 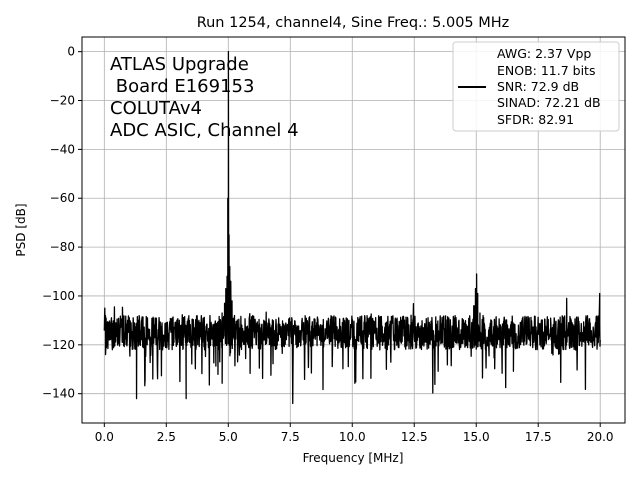 I want to click on x-ticks: 0.0 2.5 5.0 7.5 10.0 12.5 15.0 17.5 20.0, so click(x=354, y=433).